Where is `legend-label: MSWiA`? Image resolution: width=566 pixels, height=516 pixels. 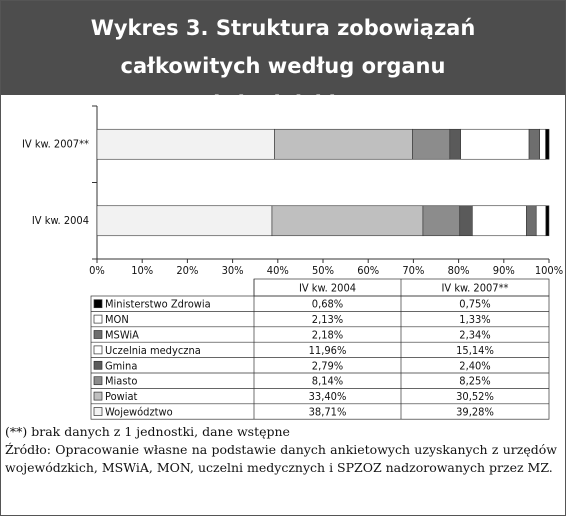
legend-label: MSWiA is located at coordinates (122, 335).